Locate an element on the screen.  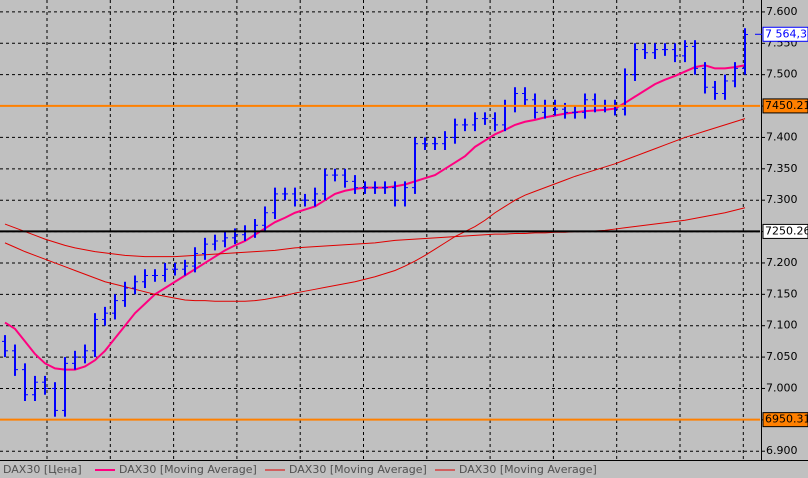
y-tick-label: 7.100 is located at coordinates (782, 325).